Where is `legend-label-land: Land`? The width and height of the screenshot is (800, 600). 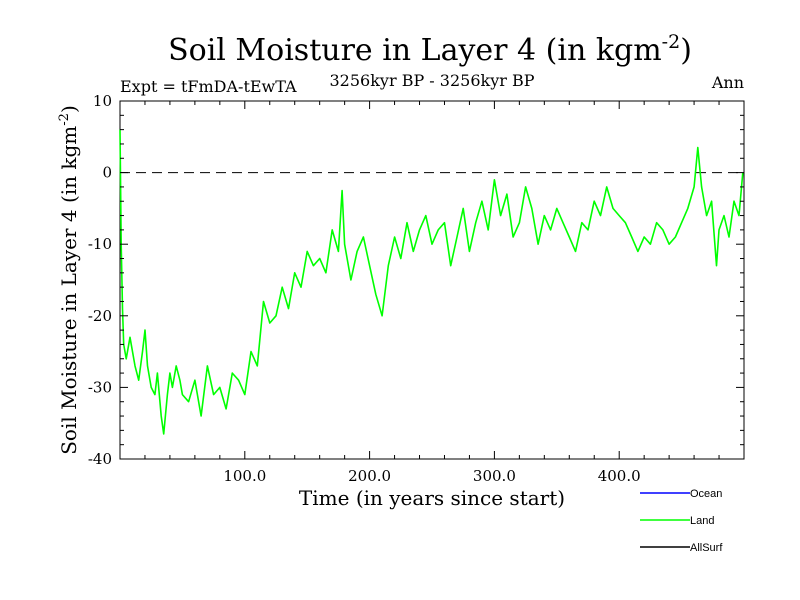
legend-label-land: Land is located at coordinates (702, 521).